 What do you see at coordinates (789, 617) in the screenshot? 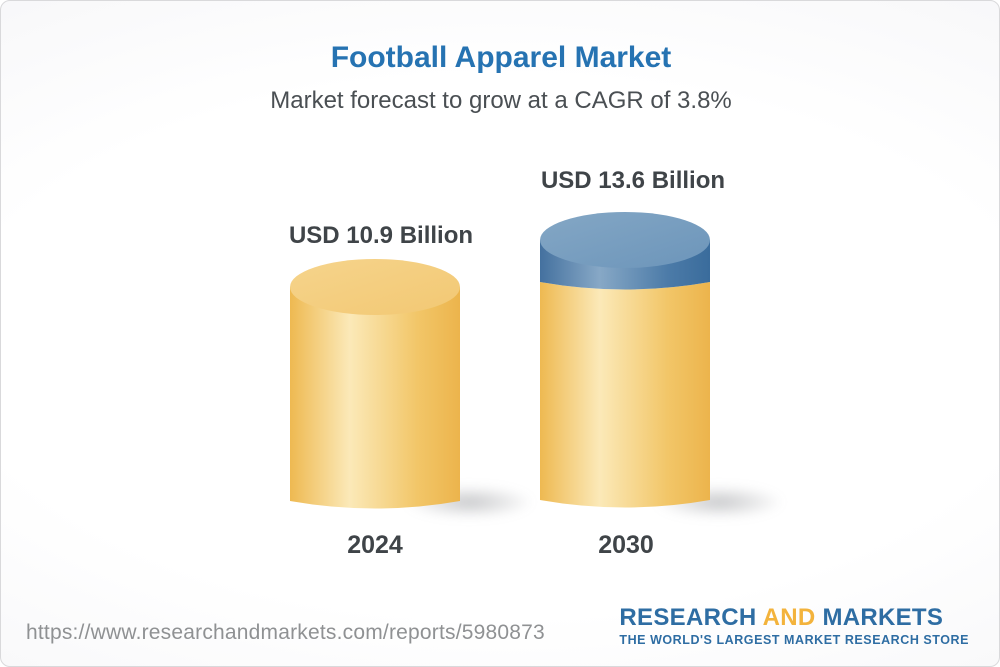
I see `logo-word-and: AND` at bounding box center [789, 617].